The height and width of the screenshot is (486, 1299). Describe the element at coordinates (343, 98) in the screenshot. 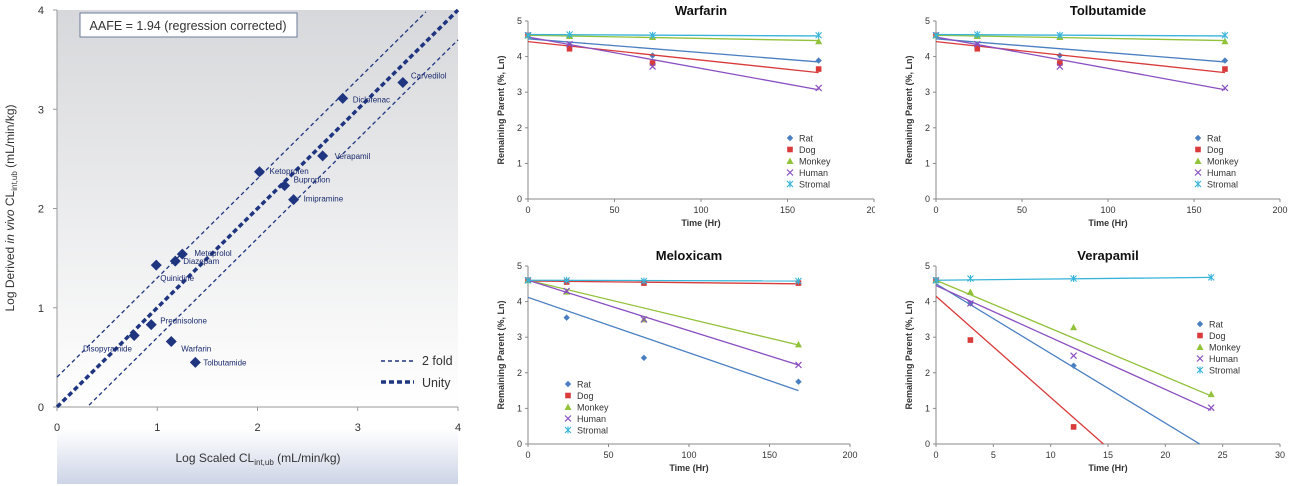

I see `point-diclofenac` at that location.